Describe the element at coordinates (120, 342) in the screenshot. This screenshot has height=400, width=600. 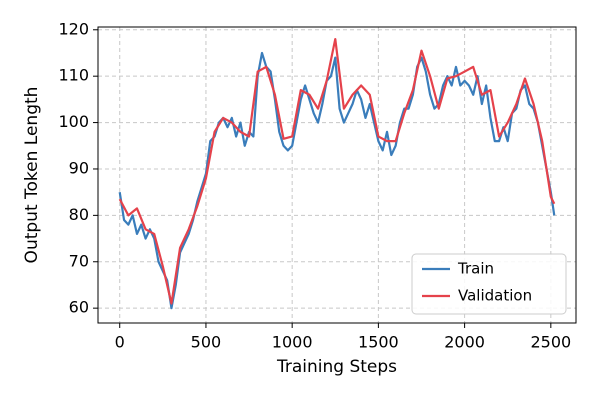
I see `x-tick-label: 0` at that location.